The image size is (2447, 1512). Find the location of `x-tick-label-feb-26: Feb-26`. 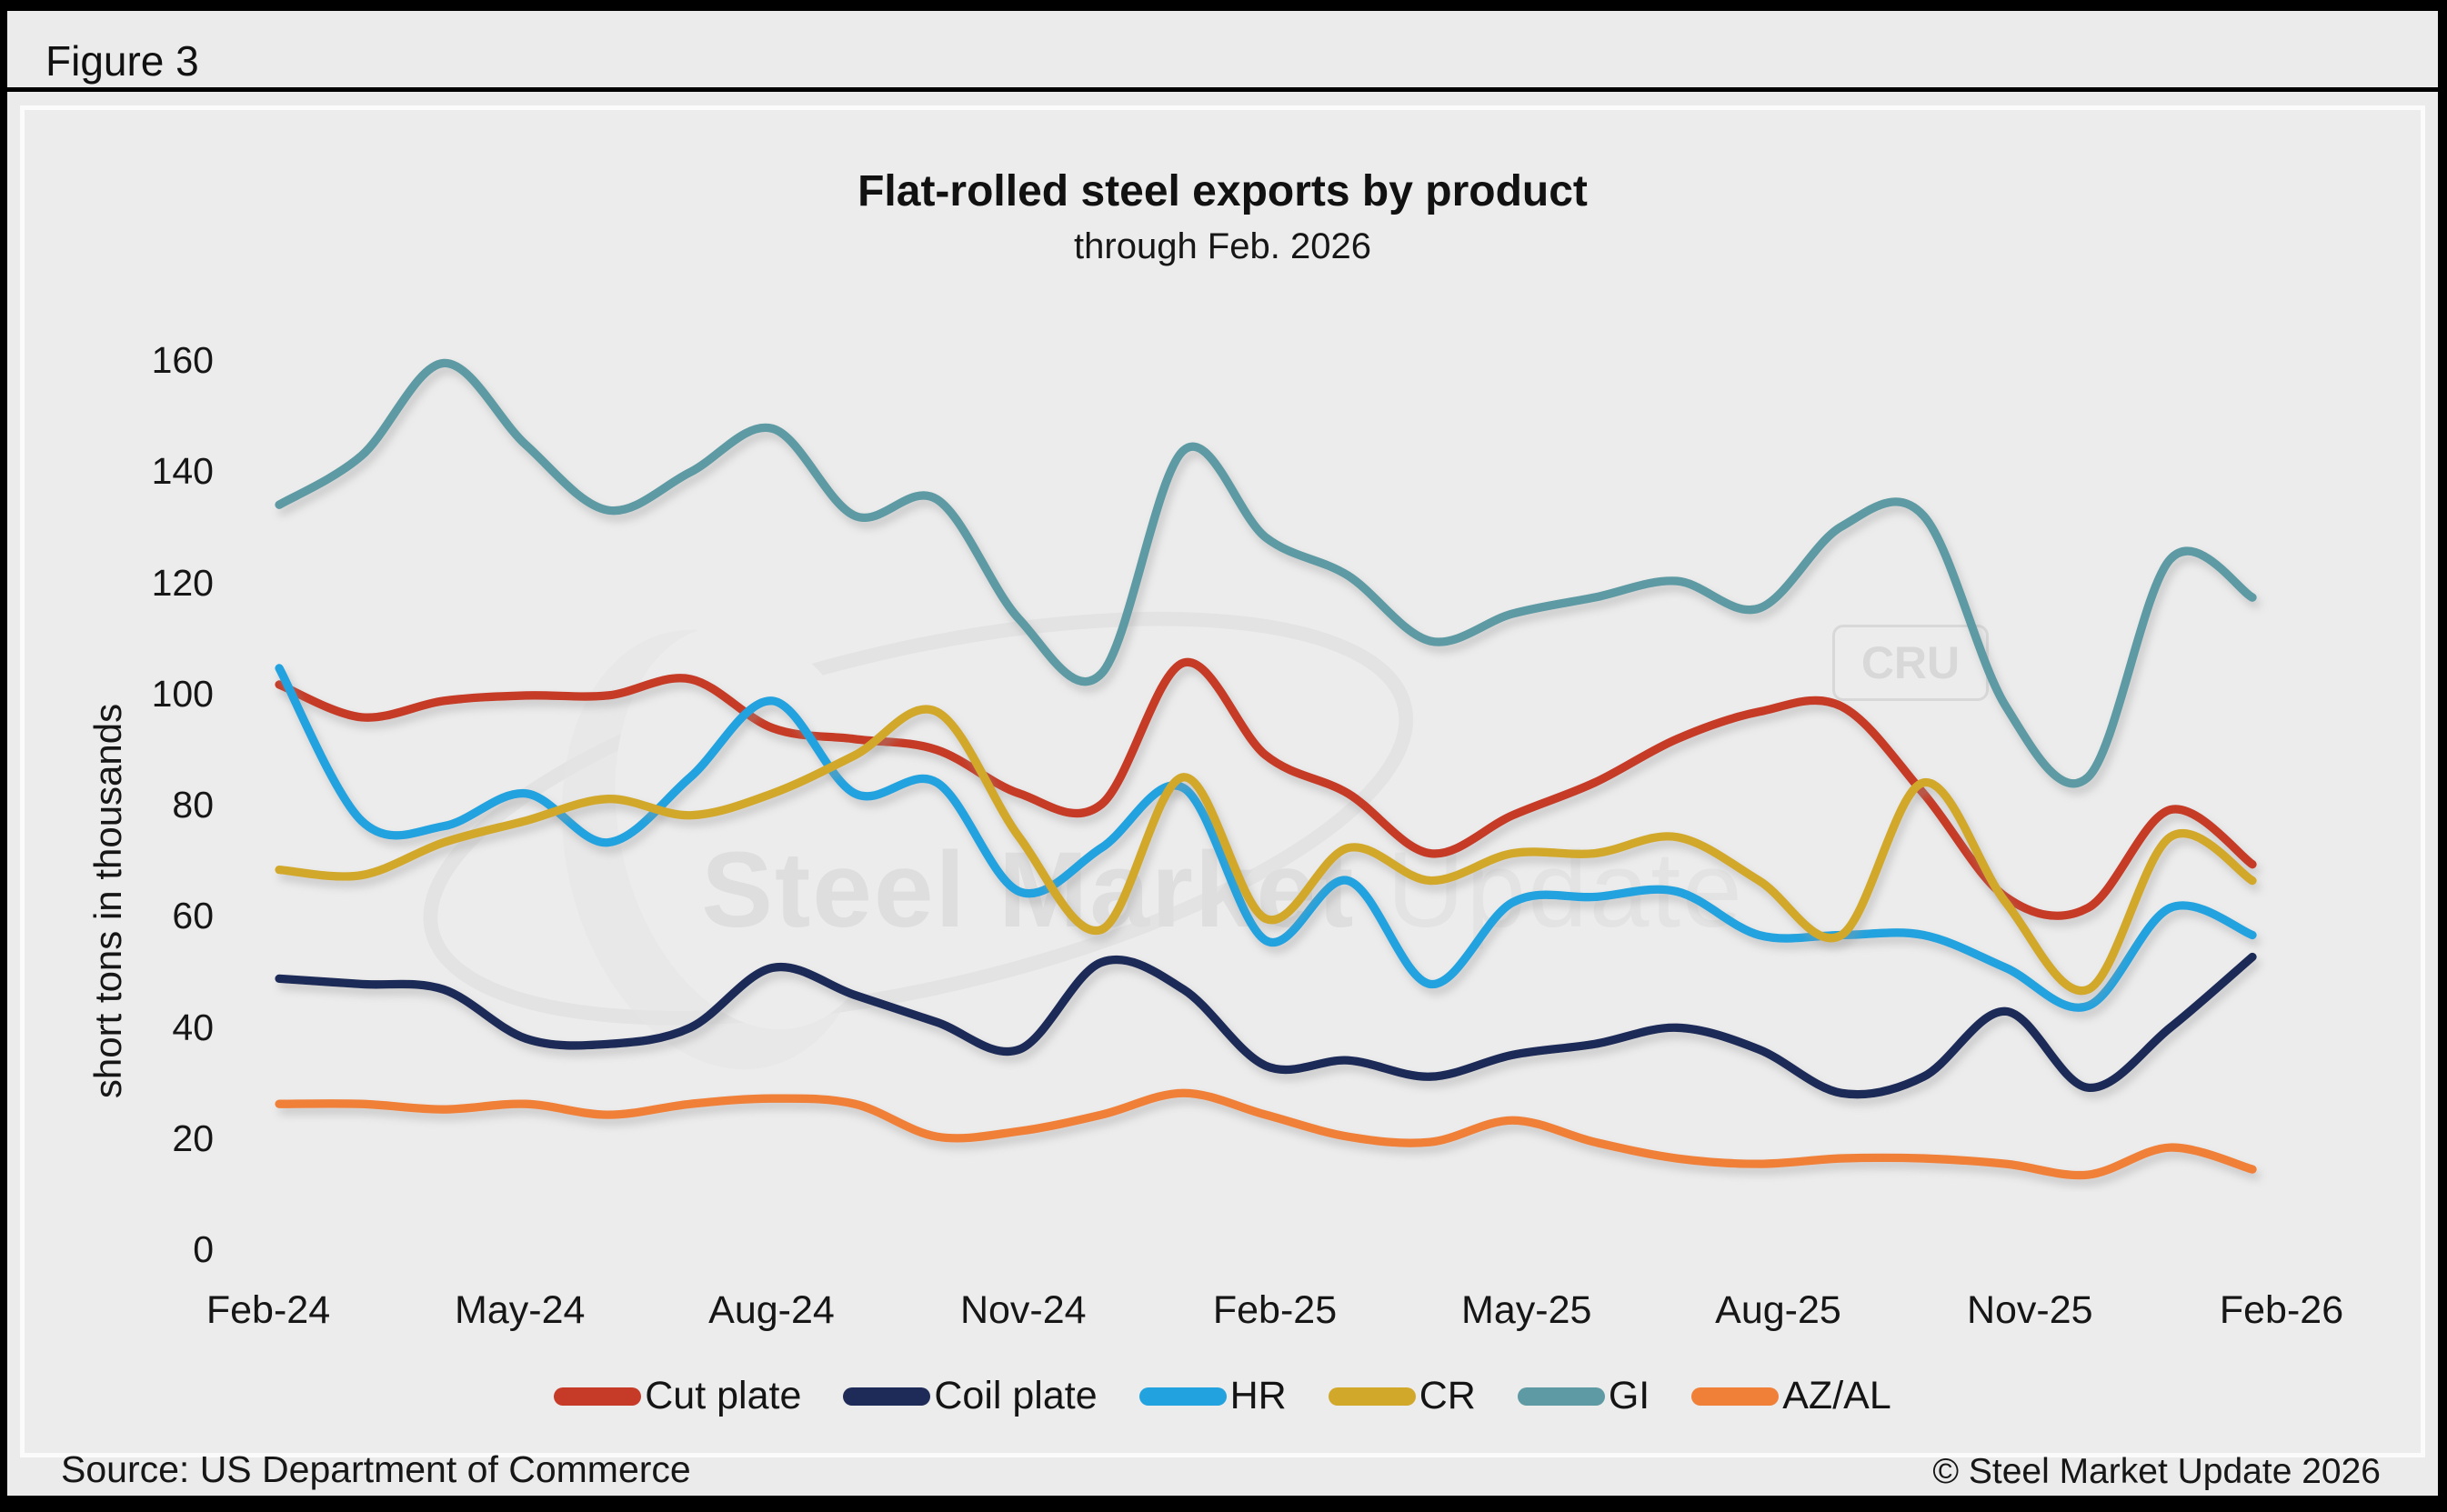

x-tick-label-feb-26: Feb-26 is located at coordinates (2281, 1310).